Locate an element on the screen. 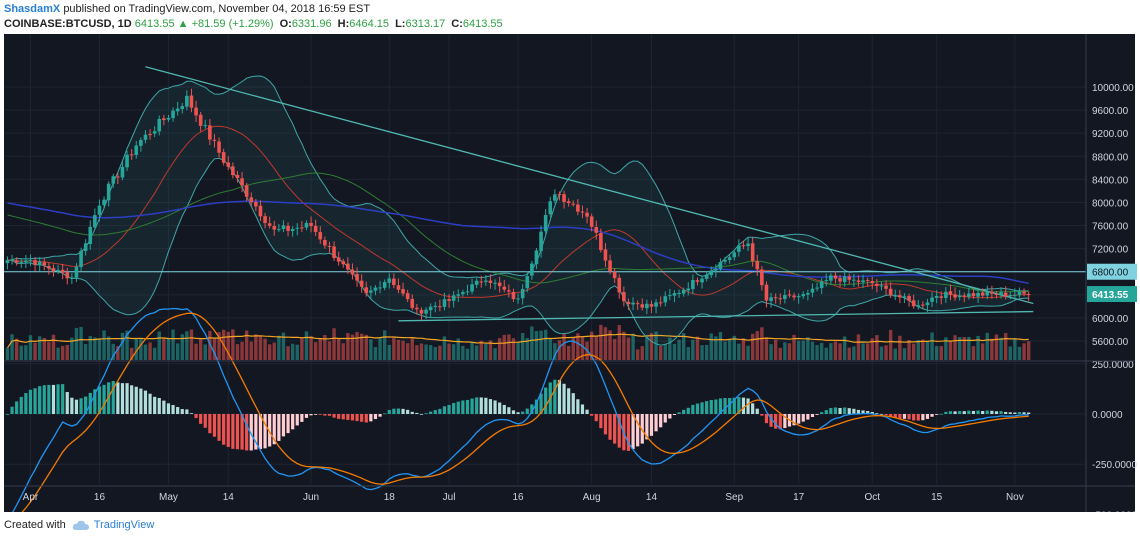 The width and height of the screenshot is (1140, 540). low-value: 6313.17 is located at coordinates (425, 24).